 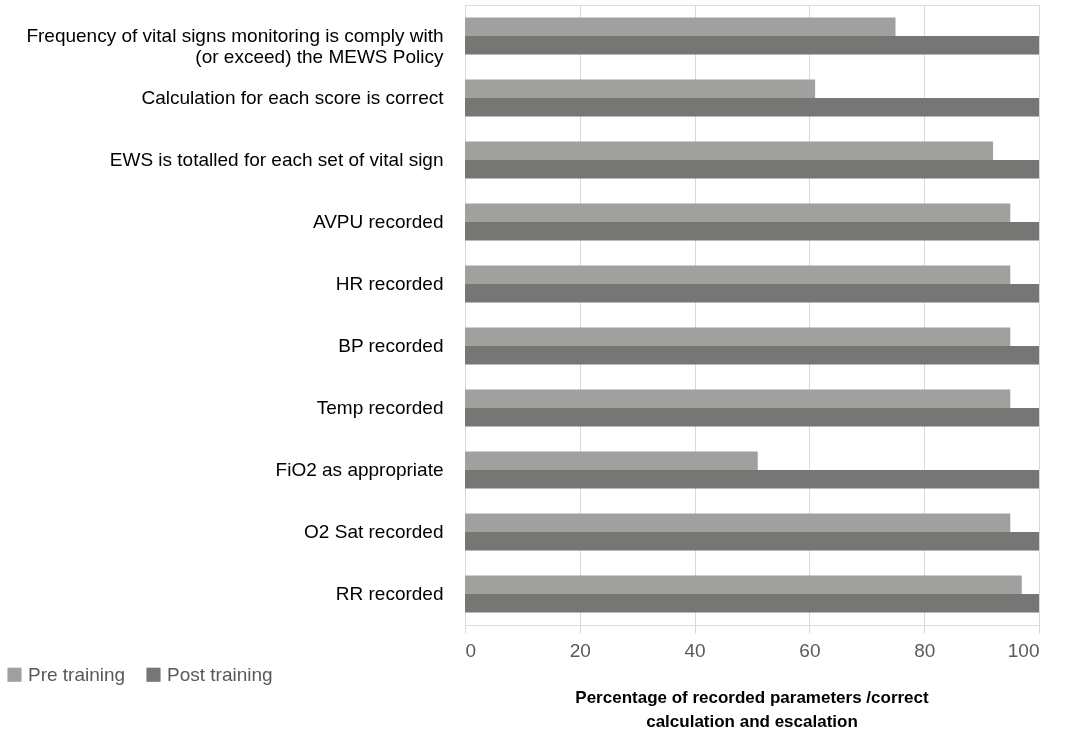 What do you see at coordinates (276, 159) in the screenshot?
I see `y-tick-label: EWS is totalled for each set of vital sign` at bounding box center [276, 159].